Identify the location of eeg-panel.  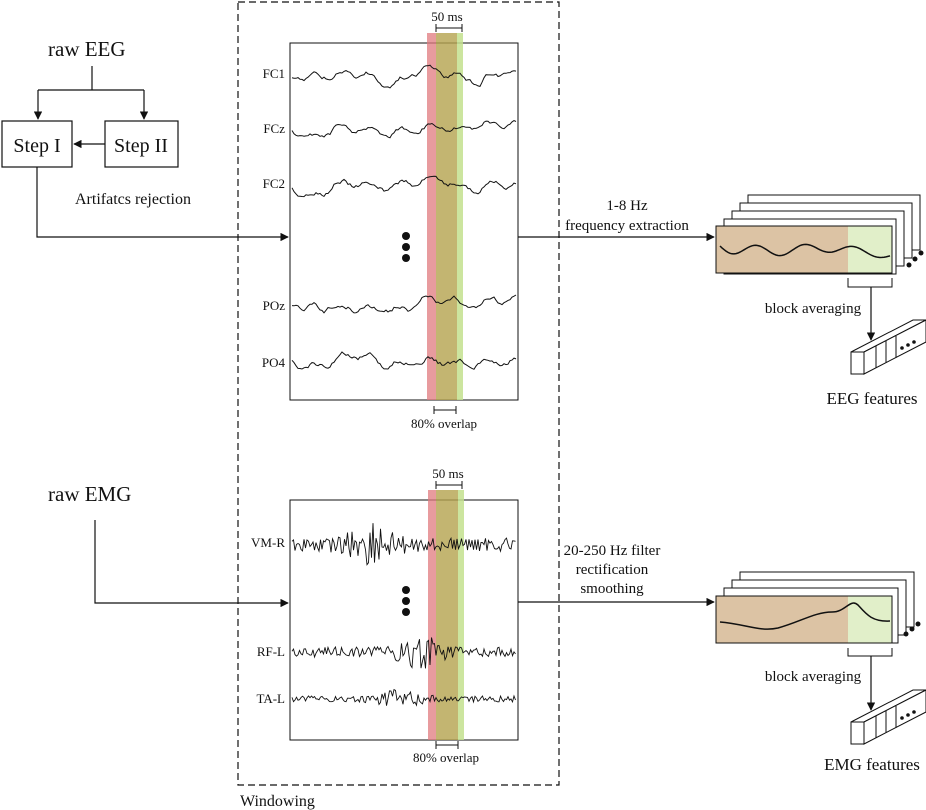
(404, 221).